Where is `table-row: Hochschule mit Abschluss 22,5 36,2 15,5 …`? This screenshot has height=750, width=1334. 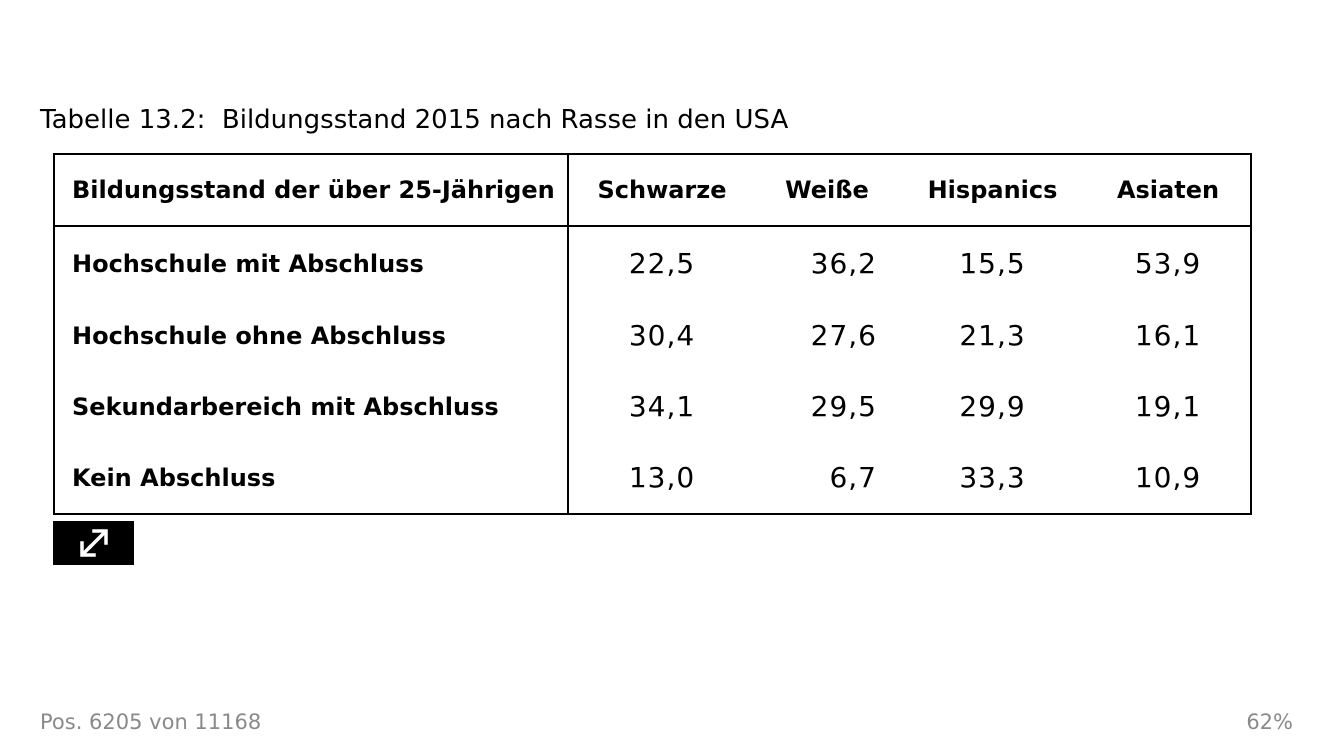 table-row: Hochschule mit Abschluss 22,5 36,2 15,5 … is located at coordinates (652, 263).